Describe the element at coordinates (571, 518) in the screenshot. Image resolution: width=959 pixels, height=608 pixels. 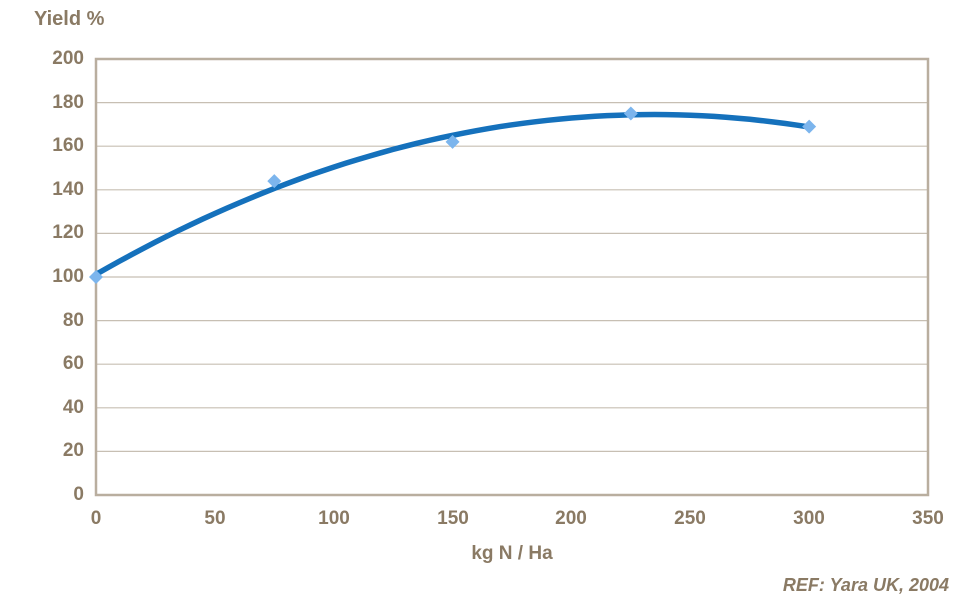
I see `x-axis-tick-label: 200` at that location.